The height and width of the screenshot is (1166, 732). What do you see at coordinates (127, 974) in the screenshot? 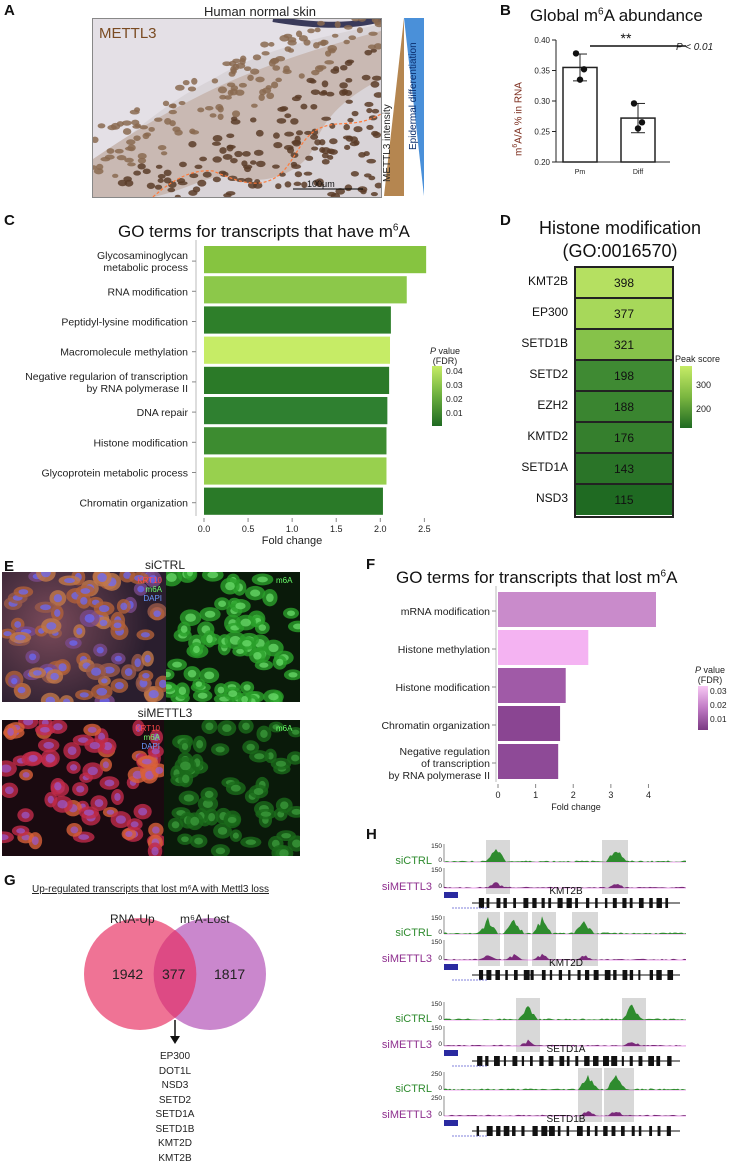
I see `venn-left-count: 1942` at bounding box center [127, 974].